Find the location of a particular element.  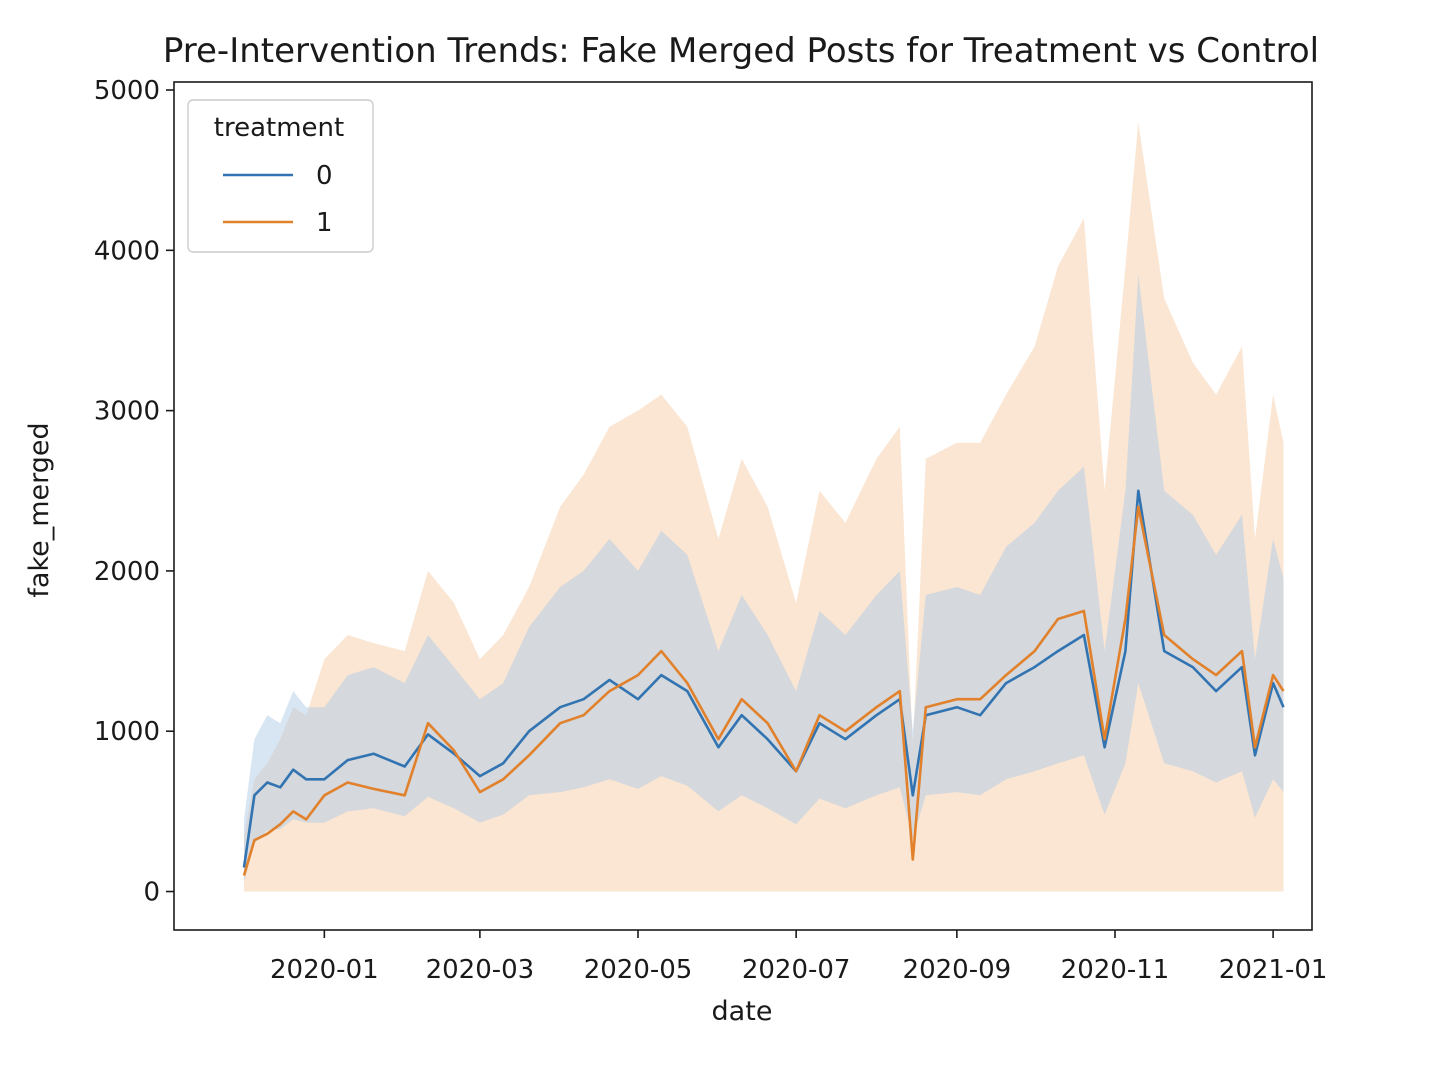

x-tick-label: 2020-01 is located at coordinates (324, 970).